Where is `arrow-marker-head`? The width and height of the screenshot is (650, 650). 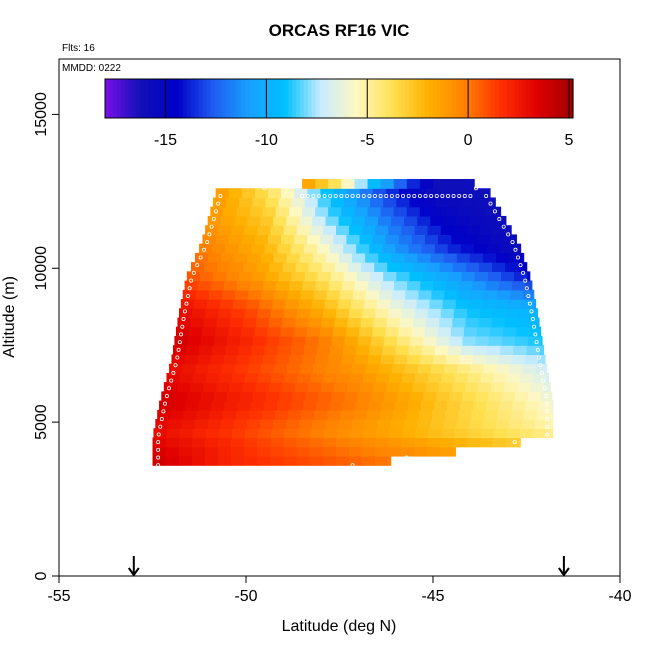 arrow-marker-head is located at coordinates (564, 572).